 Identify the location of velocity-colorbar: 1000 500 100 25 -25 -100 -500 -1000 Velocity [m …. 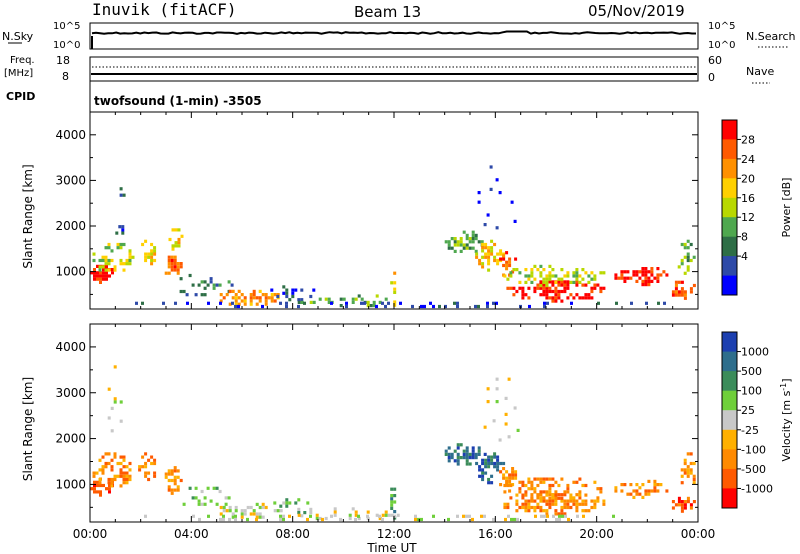
(757, 420).